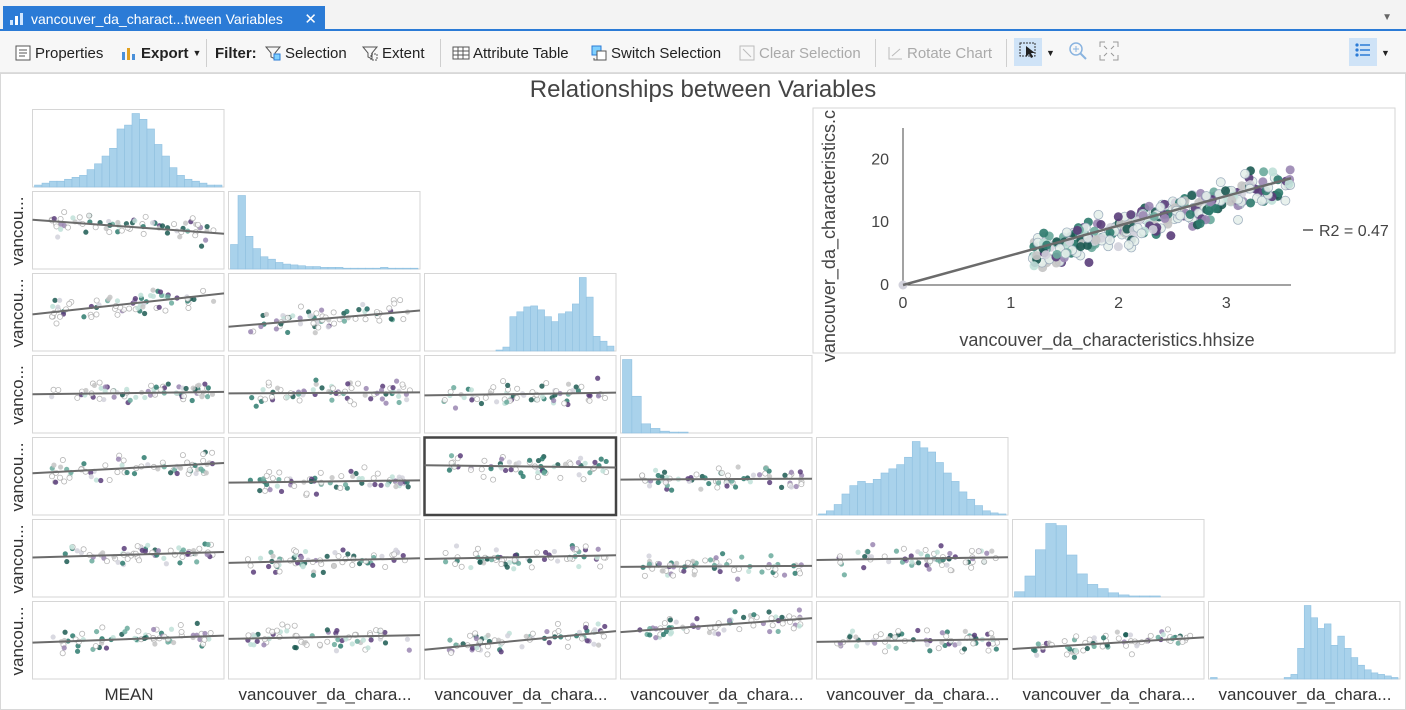 This screenshot has height=710, width=1406. I want to click on attribute-table-button: Attribute Table, so click(510, 53).